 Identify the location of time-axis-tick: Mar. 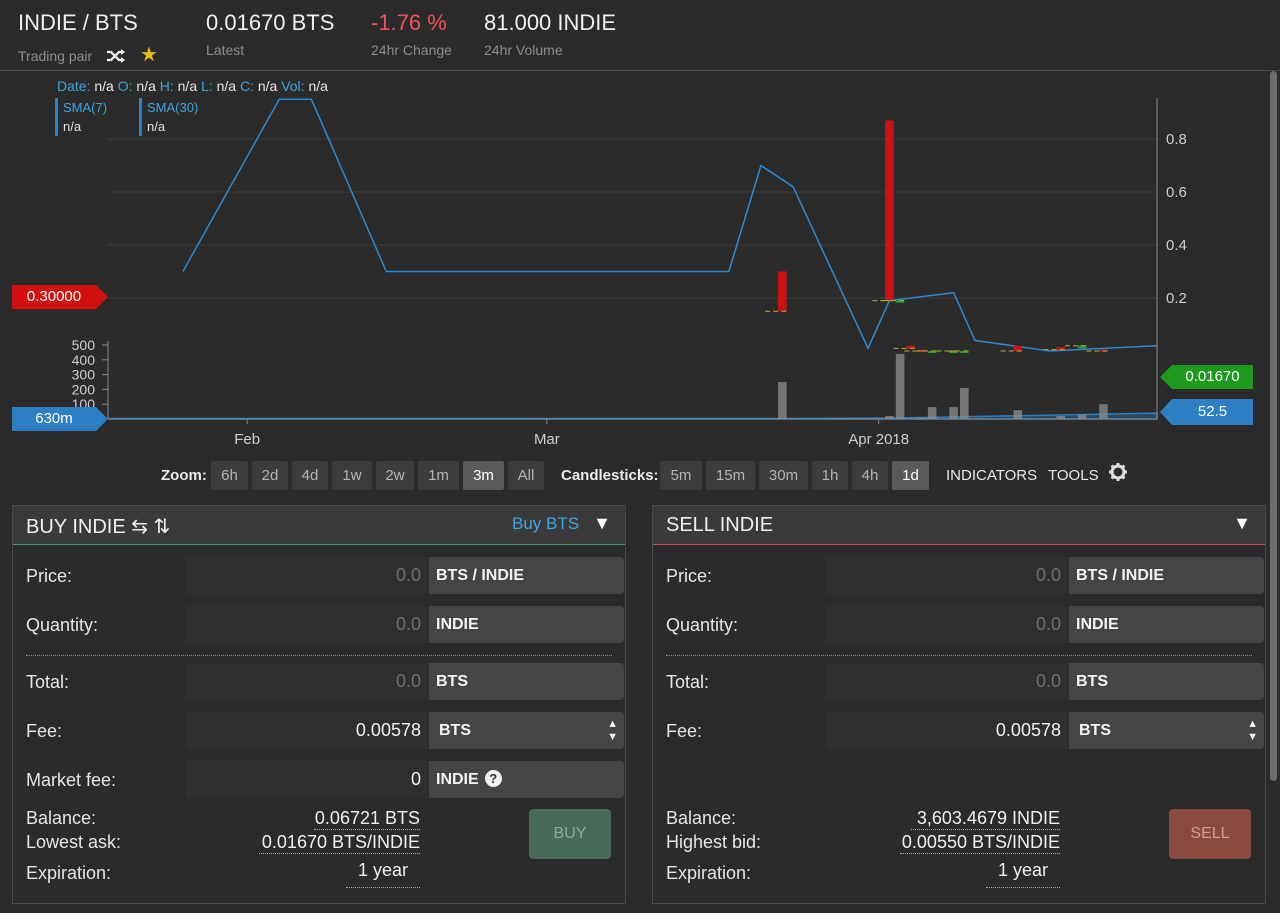
(547, 439).